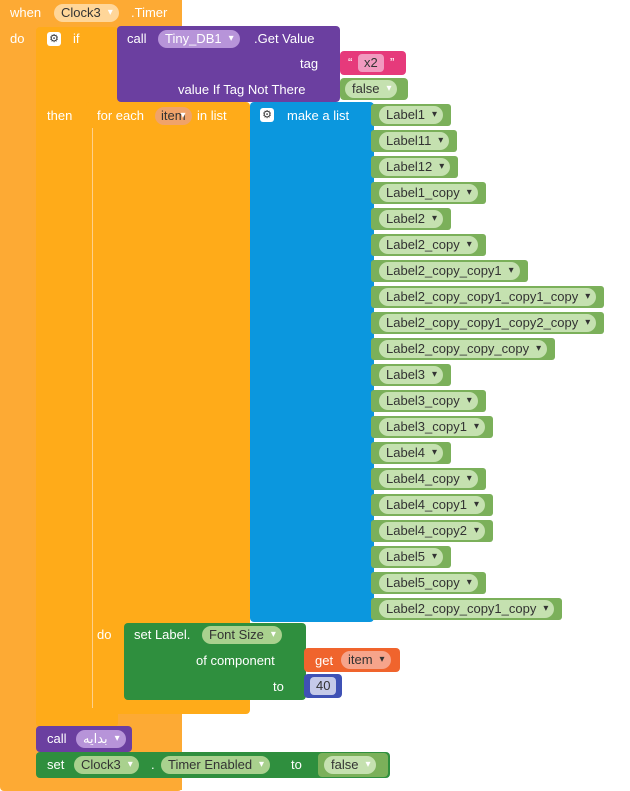 The height and width of the screenshot is (791, 630). I want to click on call-proc-label: call, so click(57, 738).